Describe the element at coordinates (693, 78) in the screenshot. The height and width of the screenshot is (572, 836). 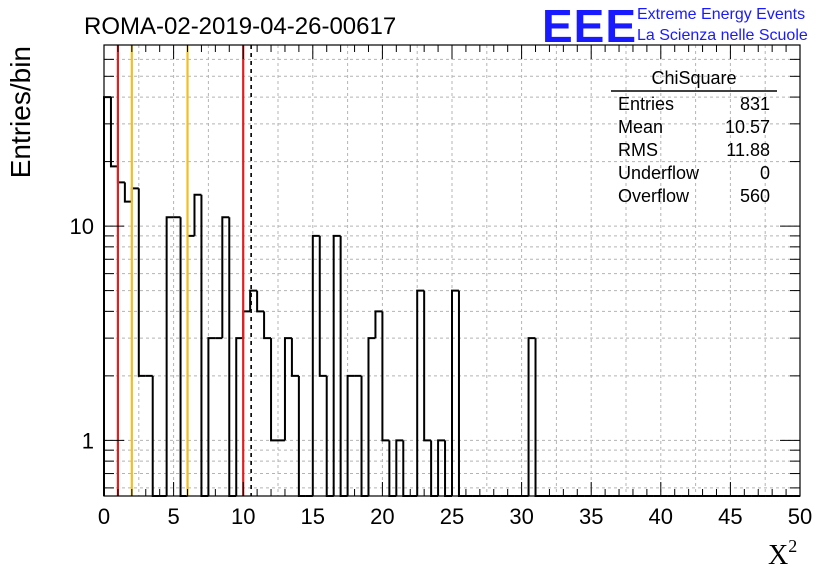
I see `stats-title: ChiSquare` at that location.